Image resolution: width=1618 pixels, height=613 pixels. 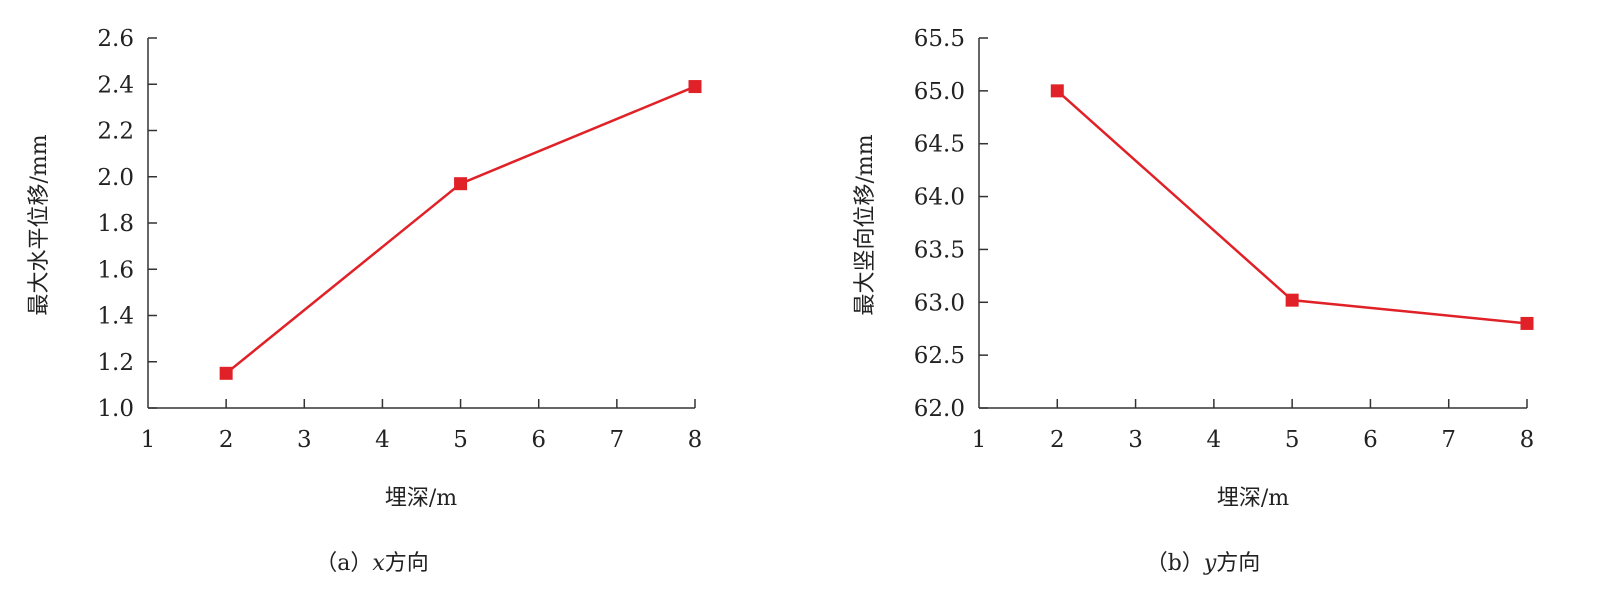 What do you see at coordinates (939, 198) in the screenshot?
I see `y-tick-label: 64.0` at bounding box center [939, 198].